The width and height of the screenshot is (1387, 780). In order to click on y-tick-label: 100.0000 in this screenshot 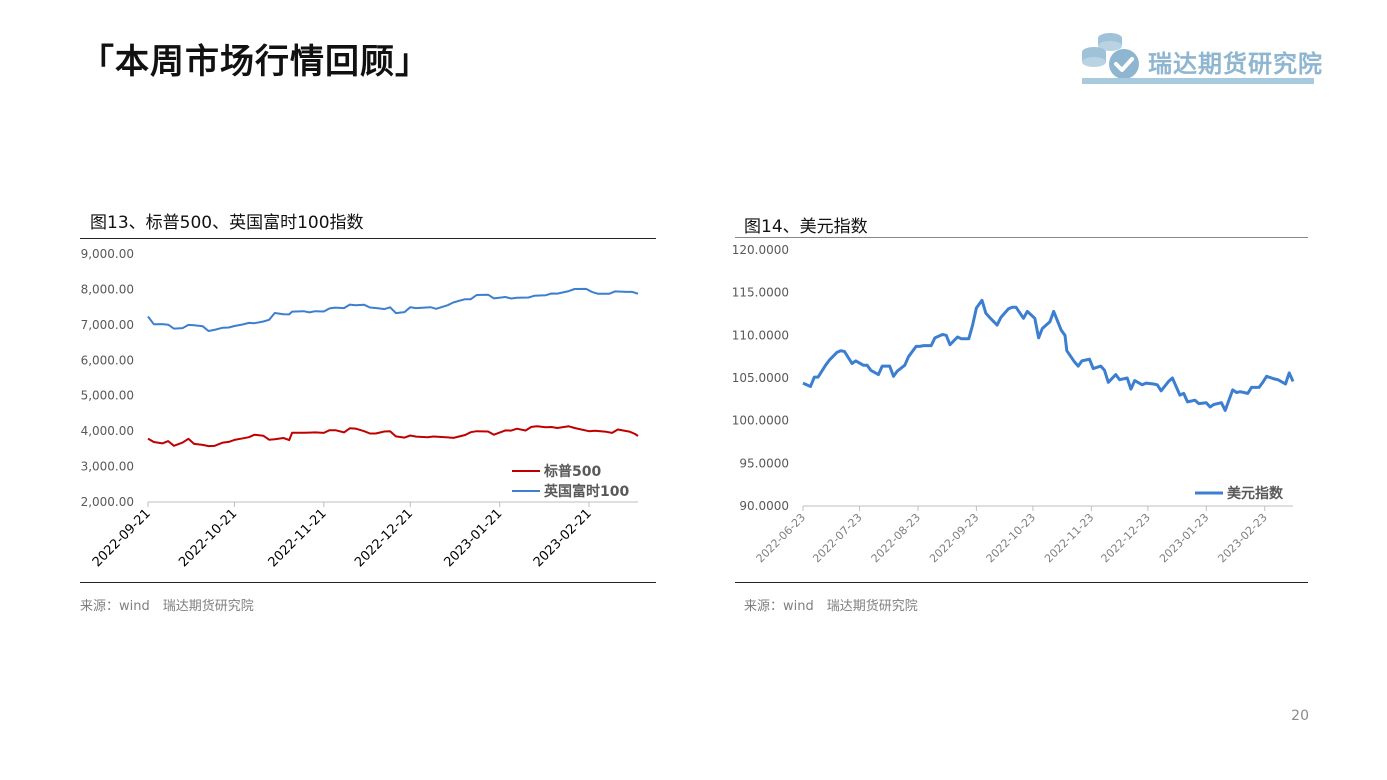, I will do `click(760, 421)`.